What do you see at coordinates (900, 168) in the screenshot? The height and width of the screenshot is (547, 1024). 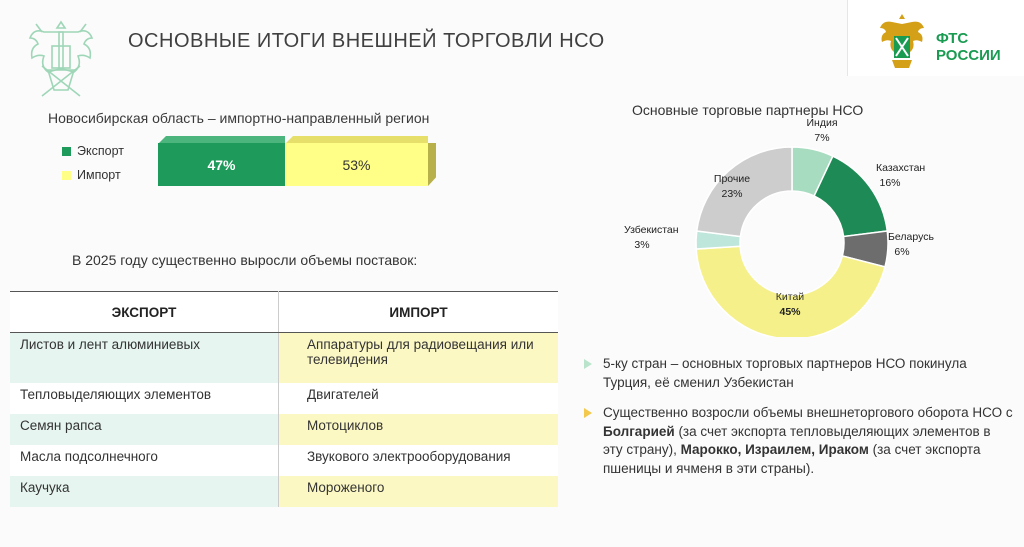 I see `slice-name-label: Казахстан` at bounding box center [900, 168].